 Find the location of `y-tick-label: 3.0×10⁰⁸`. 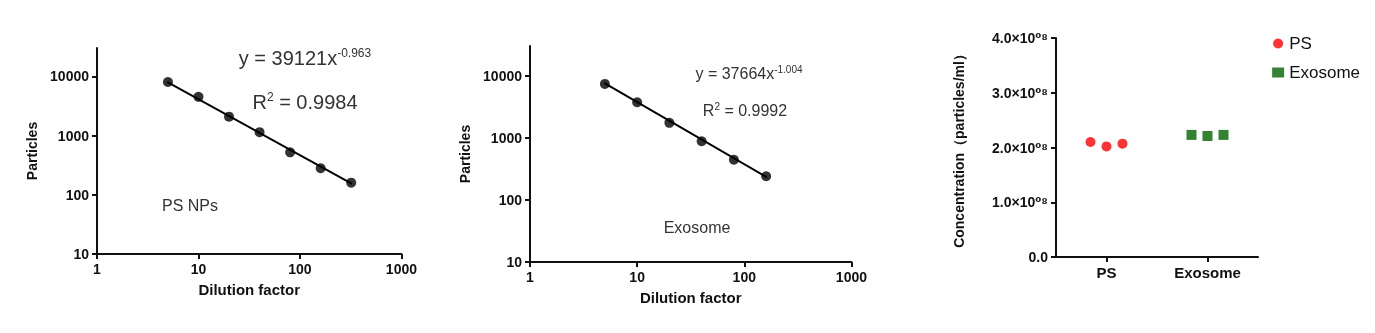

y-tick-label: 3.0×10⁰⁸ is located at coordinates (1020, 92).